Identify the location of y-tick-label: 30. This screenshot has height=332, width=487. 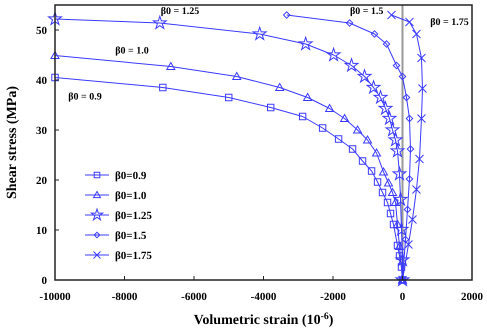
(42, 131).